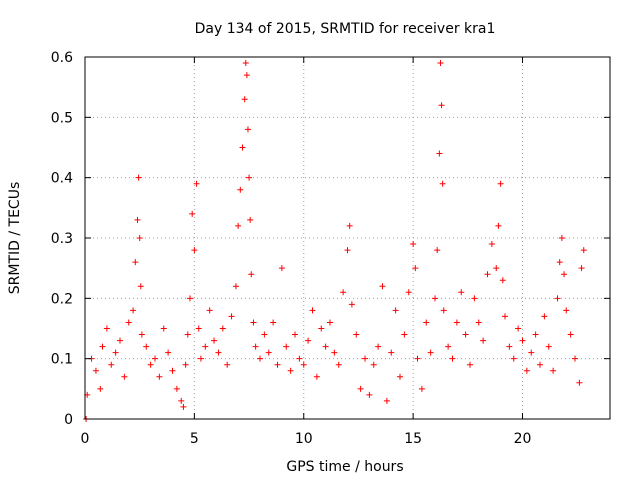 Image resolution: width=640 pixels, height=480 pixels. Describe the element at coordinates (344, 467) in the screenshot. I see `x-axis-label: GPS time / hours` at that location.